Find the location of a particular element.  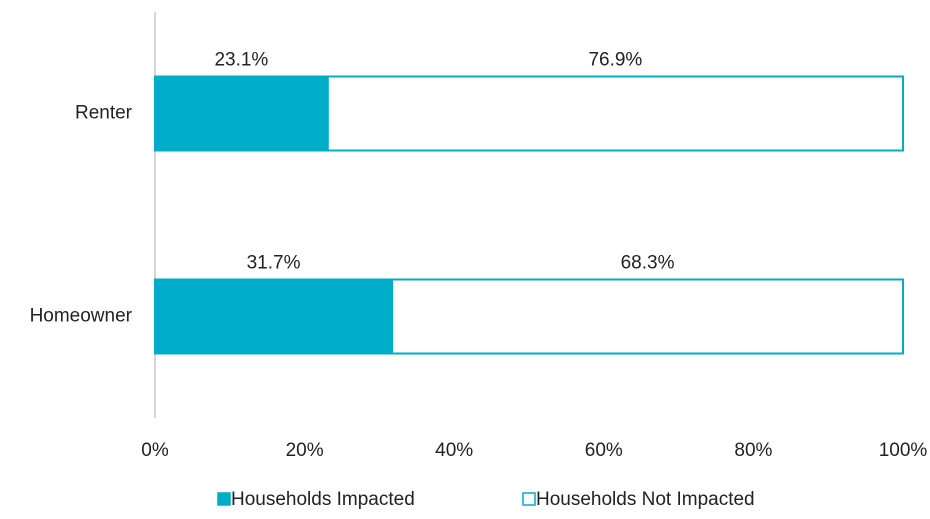

legend-label: Households Not Impacted is located at coordinates (645, 499).